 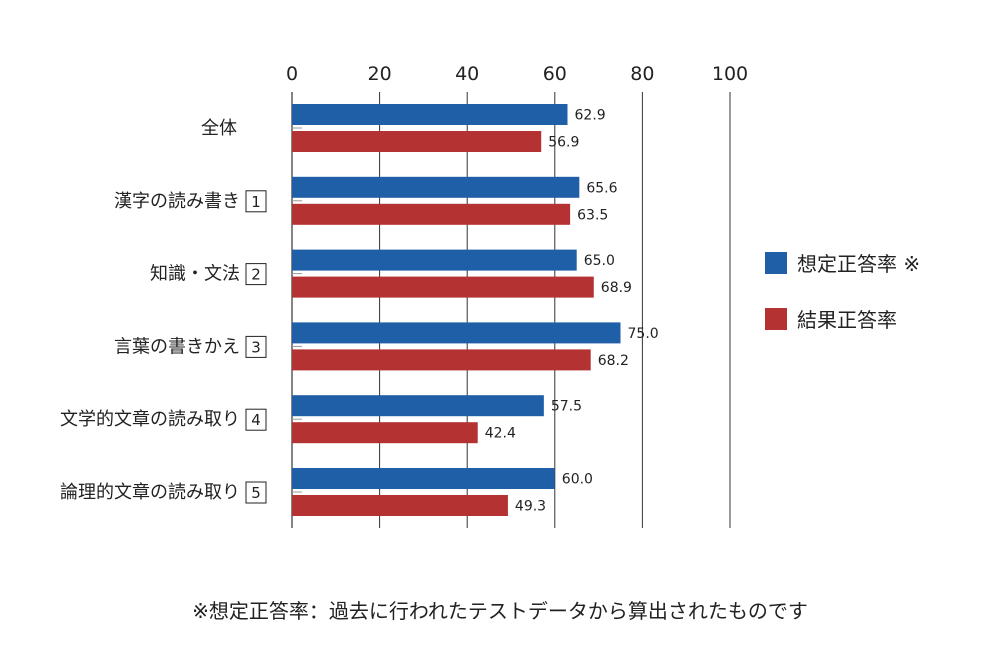 I want to click on category-label: 漢字の読み書き, so click(x=177, y=201).